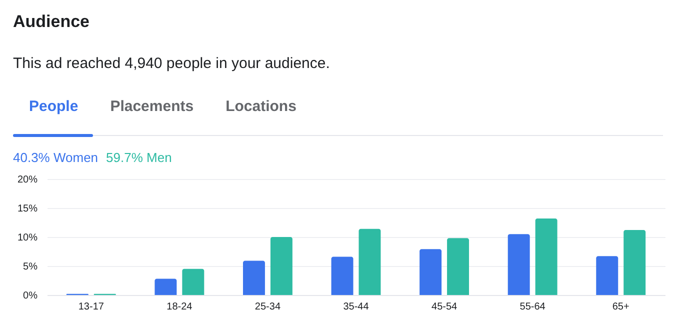  What do you see at coordinates (27, 238) in the screenshot?
I see `y-tick-label: 10%` at bounding box center [27, 238].